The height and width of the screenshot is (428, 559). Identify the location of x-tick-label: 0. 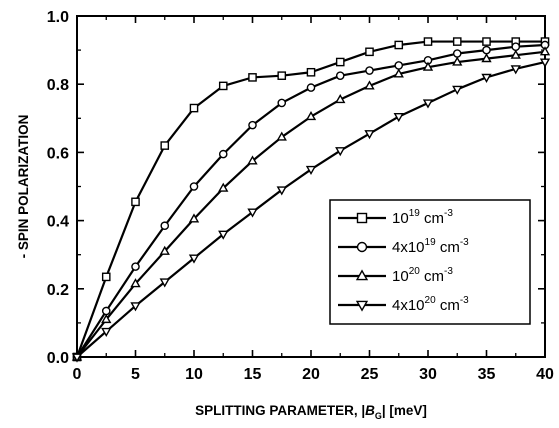
(77, 374).